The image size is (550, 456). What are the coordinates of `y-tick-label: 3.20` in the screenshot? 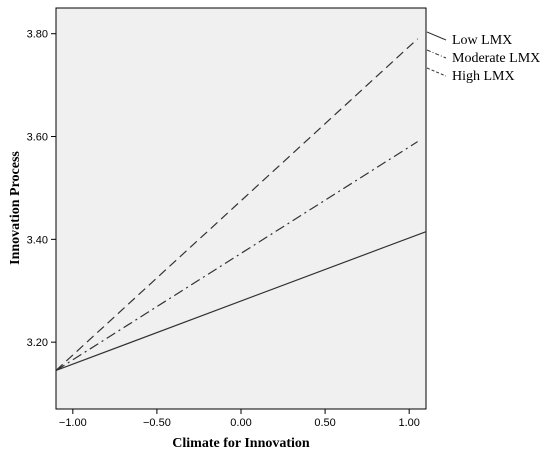 It's located at (37, 343).